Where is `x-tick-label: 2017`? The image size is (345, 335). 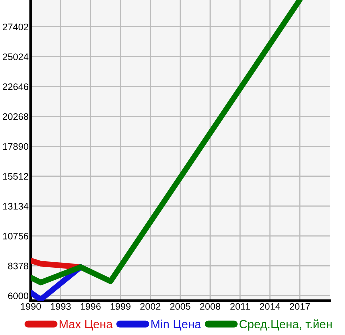
x-tick-label: 2017 is located at coordinates (300, 306).